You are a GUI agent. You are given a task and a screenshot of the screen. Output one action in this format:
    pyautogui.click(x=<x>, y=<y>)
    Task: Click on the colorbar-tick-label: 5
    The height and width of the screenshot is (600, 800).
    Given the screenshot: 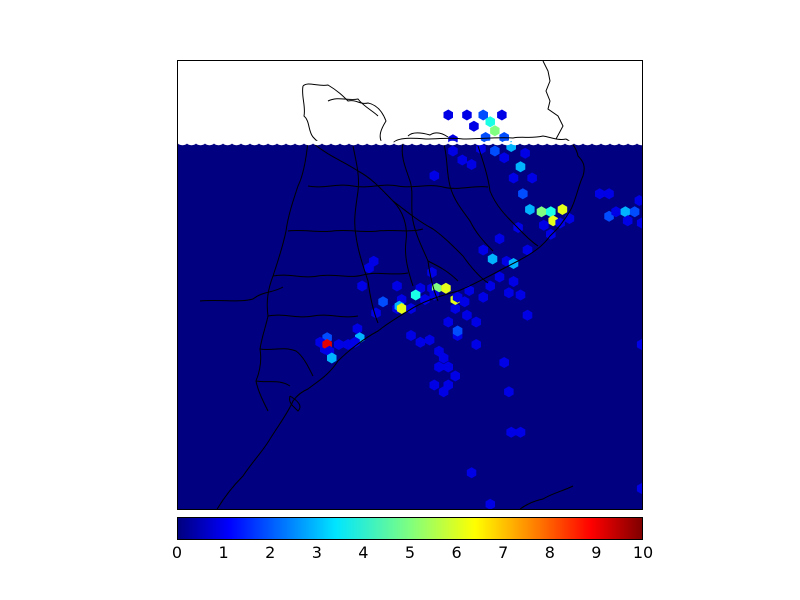 What is the action you would take?
    pyautogui.click(x=410, y=552)
    